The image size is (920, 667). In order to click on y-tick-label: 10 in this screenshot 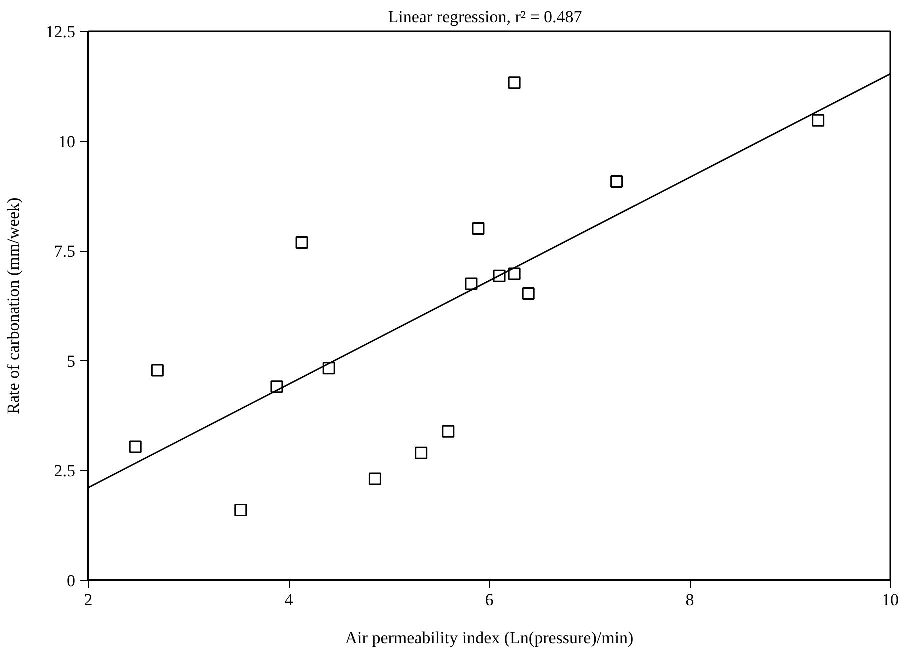, I will do `click(67, 142)`.